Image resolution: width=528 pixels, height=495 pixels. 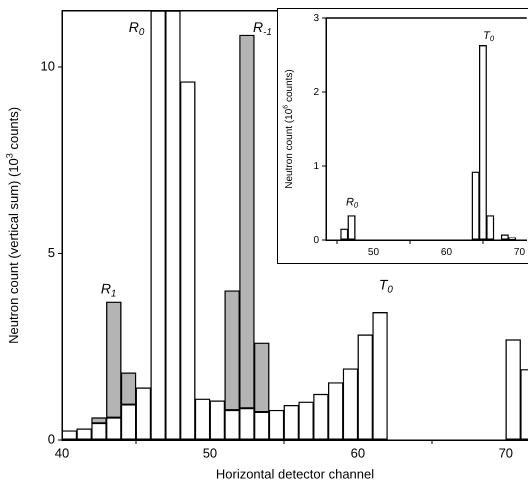 I want to click on x-axis-title: Horizontal detector channel, so click(x=295, y=474).